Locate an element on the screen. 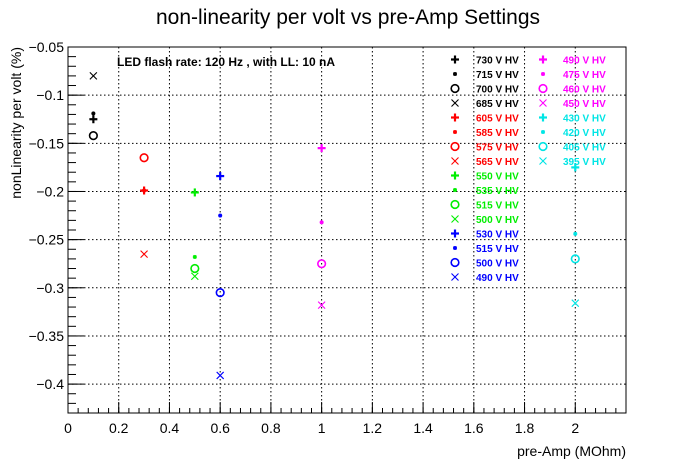 This screenshot has height=472, width=696. x-tick-label: 2 is located at coordinates (575, 428).